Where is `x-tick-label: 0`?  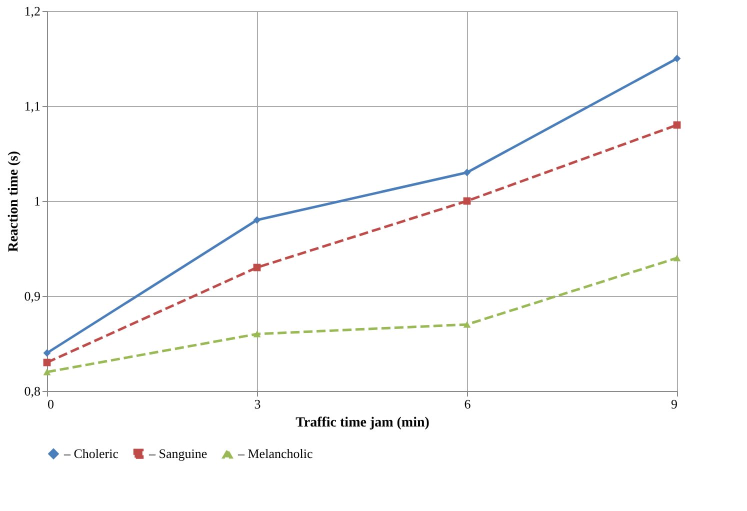 x-tick-label: 0 is located at coordinates (51, 404).